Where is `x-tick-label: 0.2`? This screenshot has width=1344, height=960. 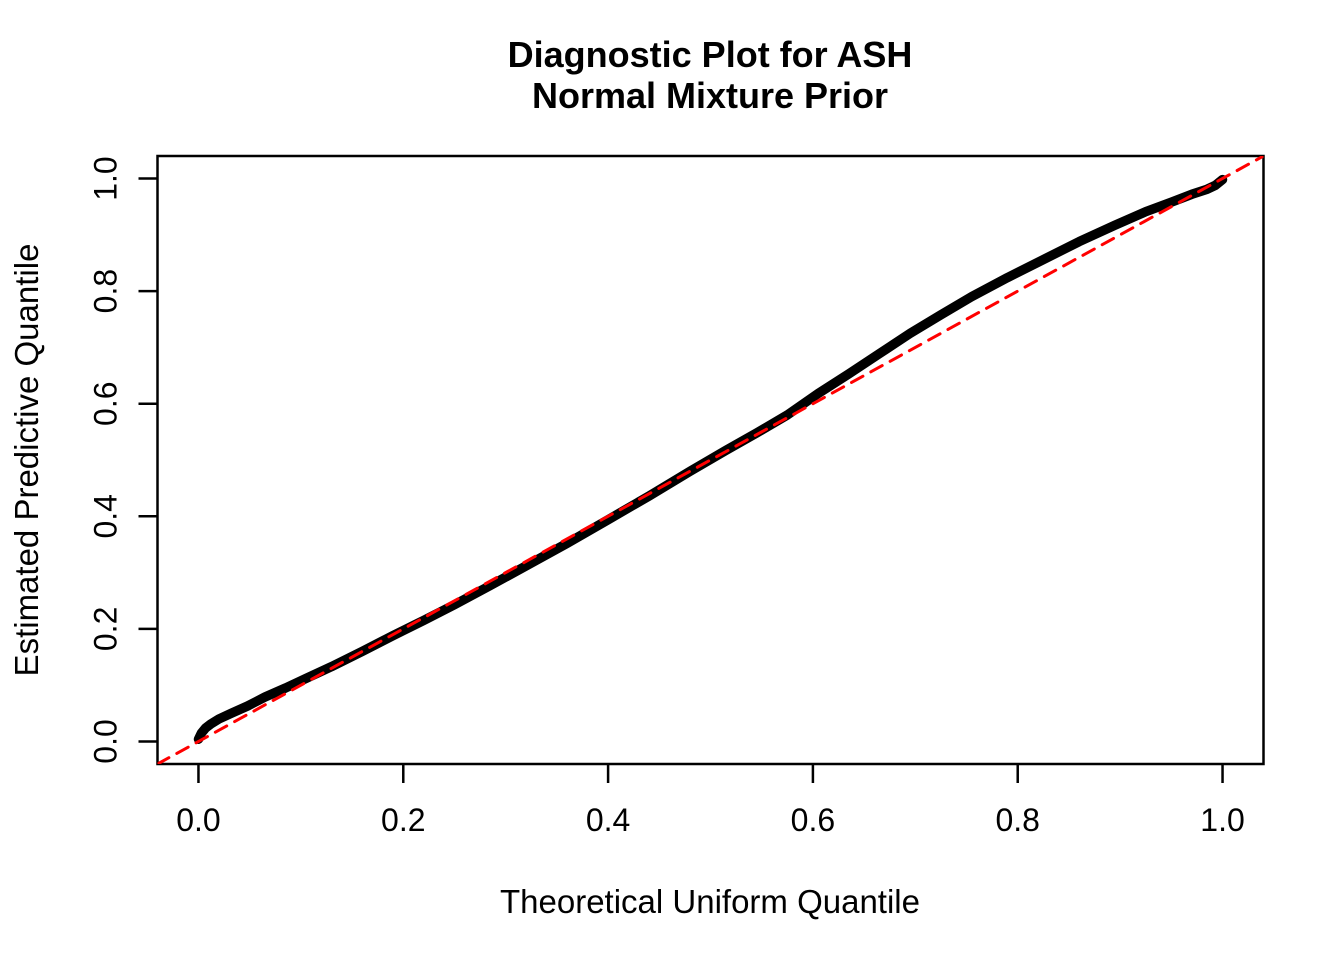
x-tick-label: 0.2 is located at coordinates (403, 820).